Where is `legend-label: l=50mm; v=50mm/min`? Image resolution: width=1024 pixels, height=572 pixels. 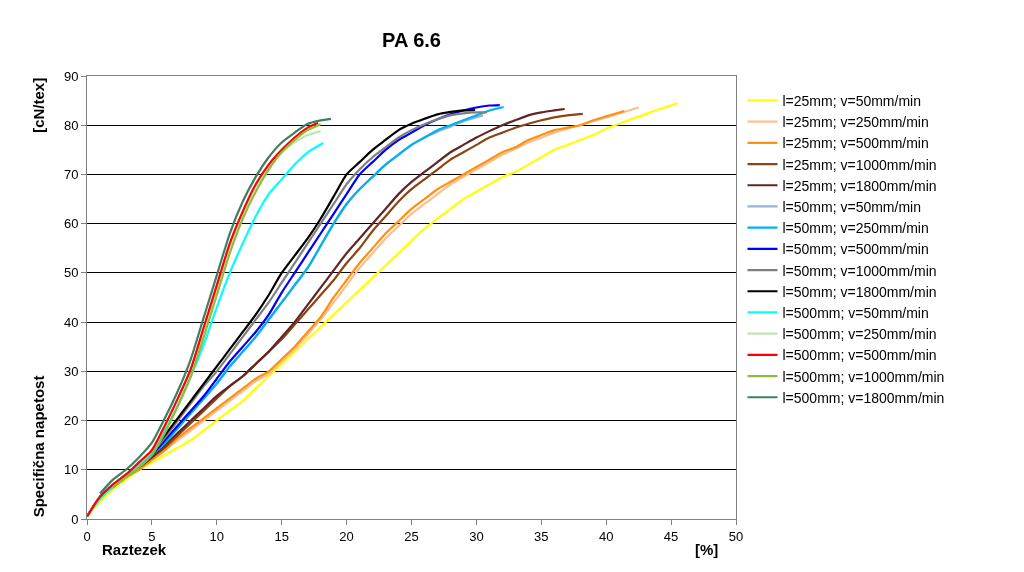
legend-label: l=50mm; v=50mm/min is located at coordinates (851, 206).